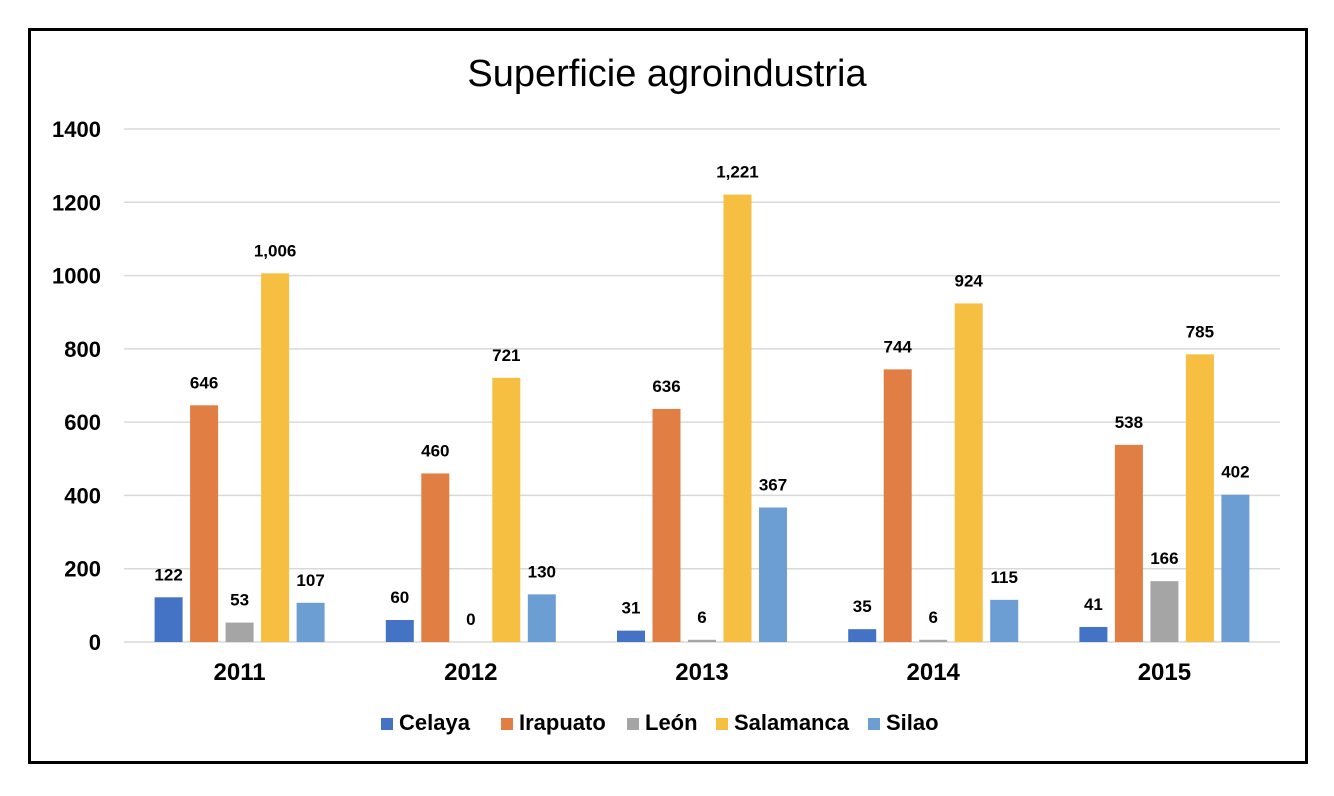 This screenshot has width=1334, height=796. Describe the element at coordinates (862, 635) in the screenshot. I see `bar-celaya-2014` at that location.